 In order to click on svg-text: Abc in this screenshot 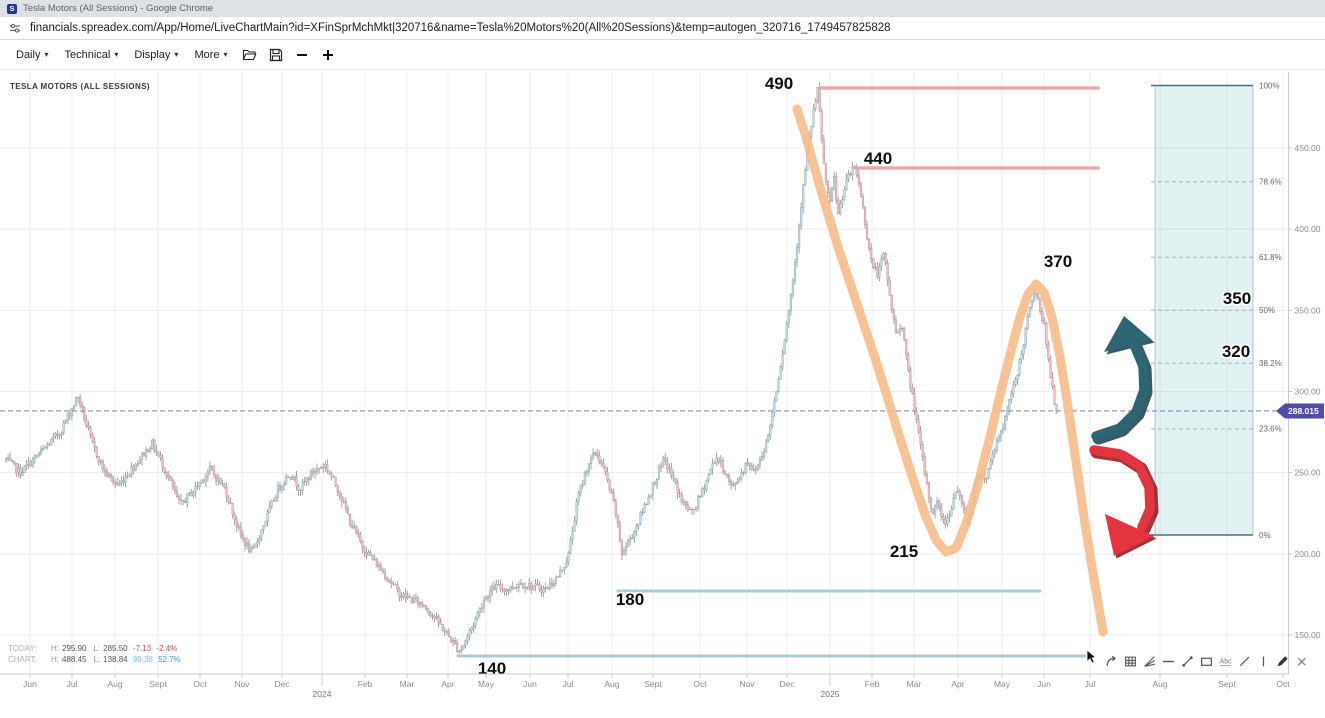, I will do `click(1225, 661)`.